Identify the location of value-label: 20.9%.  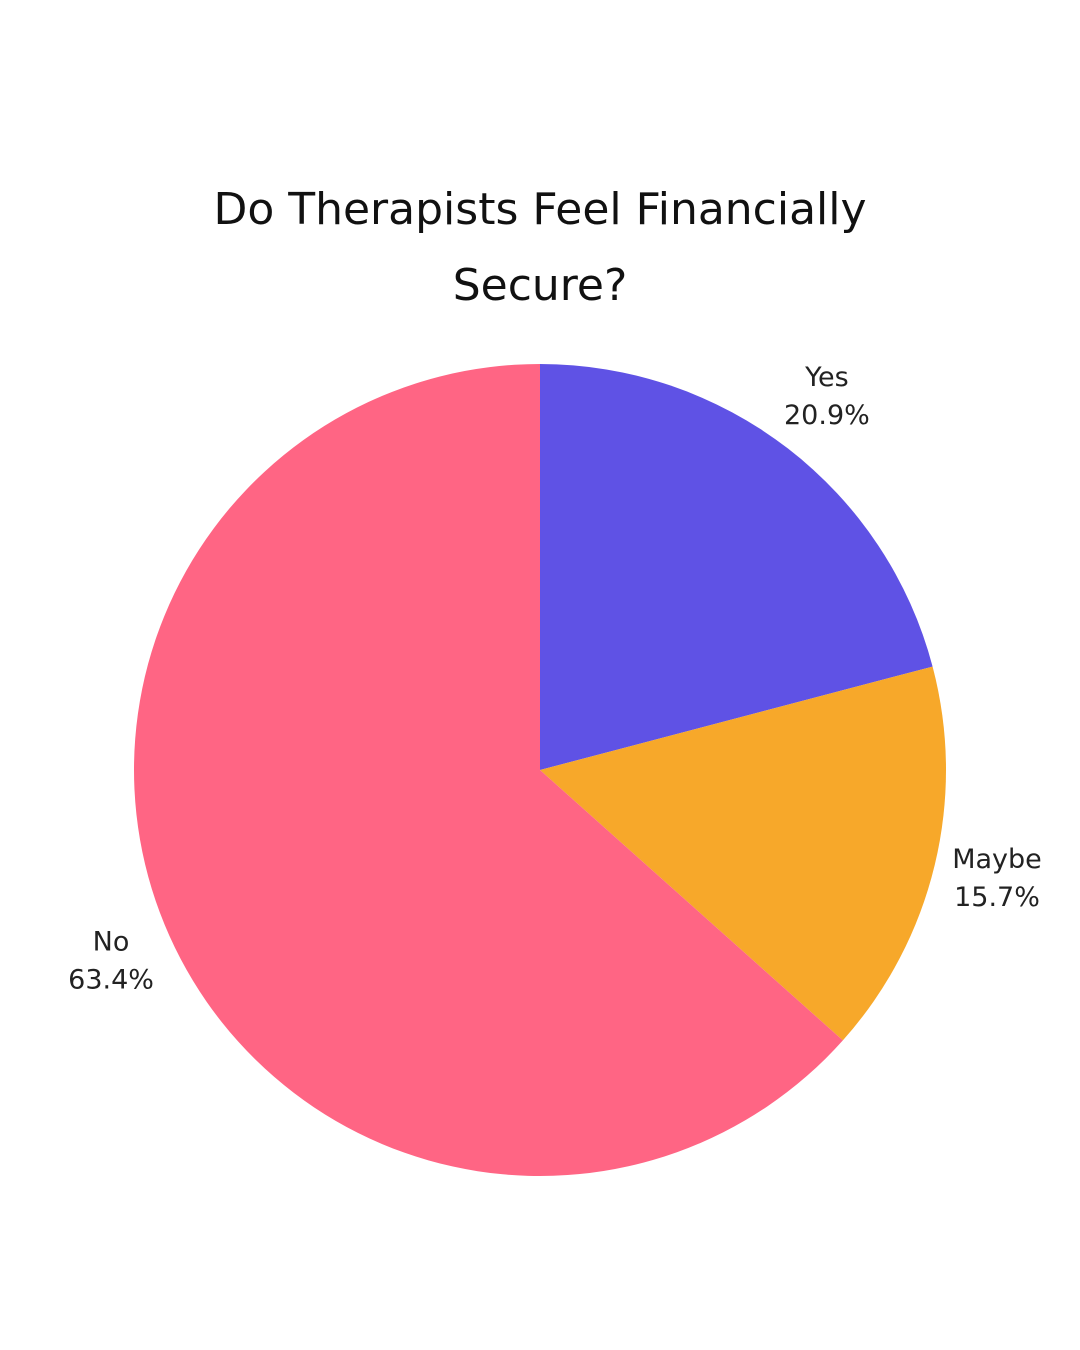
(827, 415).